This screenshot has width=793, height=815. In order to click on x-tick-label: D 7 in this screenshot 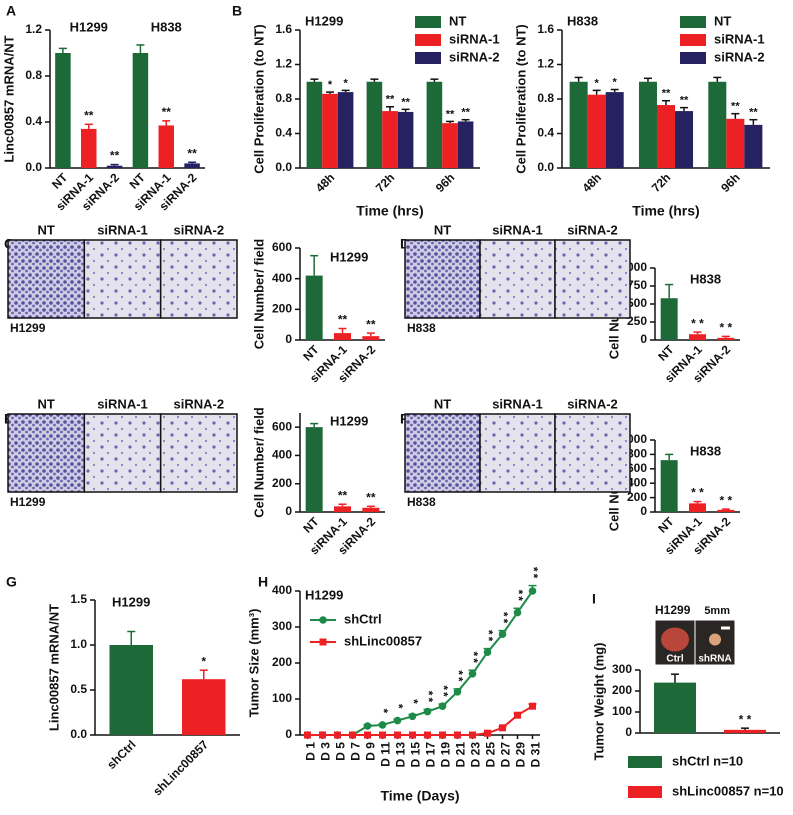, I will do `click(356, 751)`.